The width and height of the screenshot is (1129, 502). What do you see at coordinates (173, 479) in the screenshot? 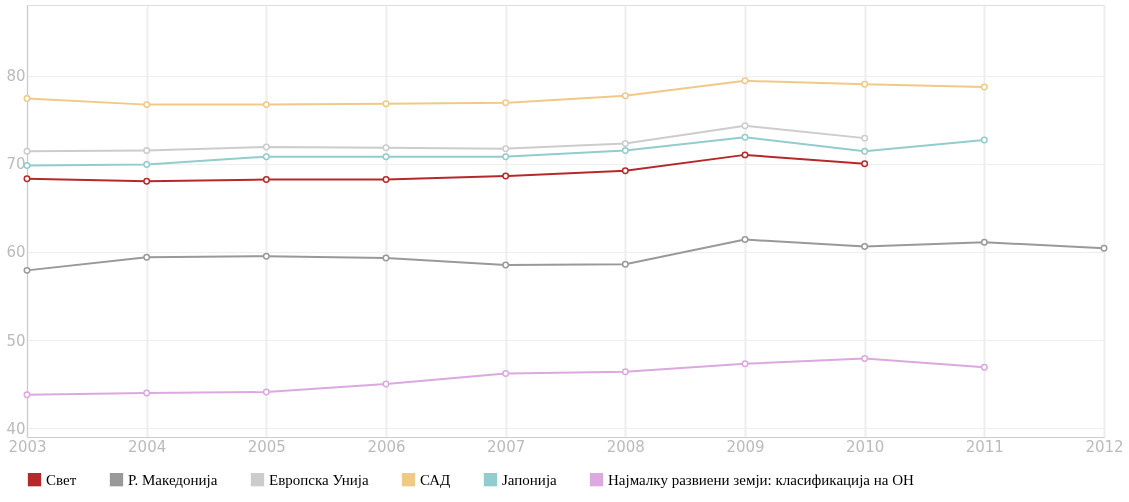
I see `legend-label: Р. Македонија` at bounding box center [173, 479].